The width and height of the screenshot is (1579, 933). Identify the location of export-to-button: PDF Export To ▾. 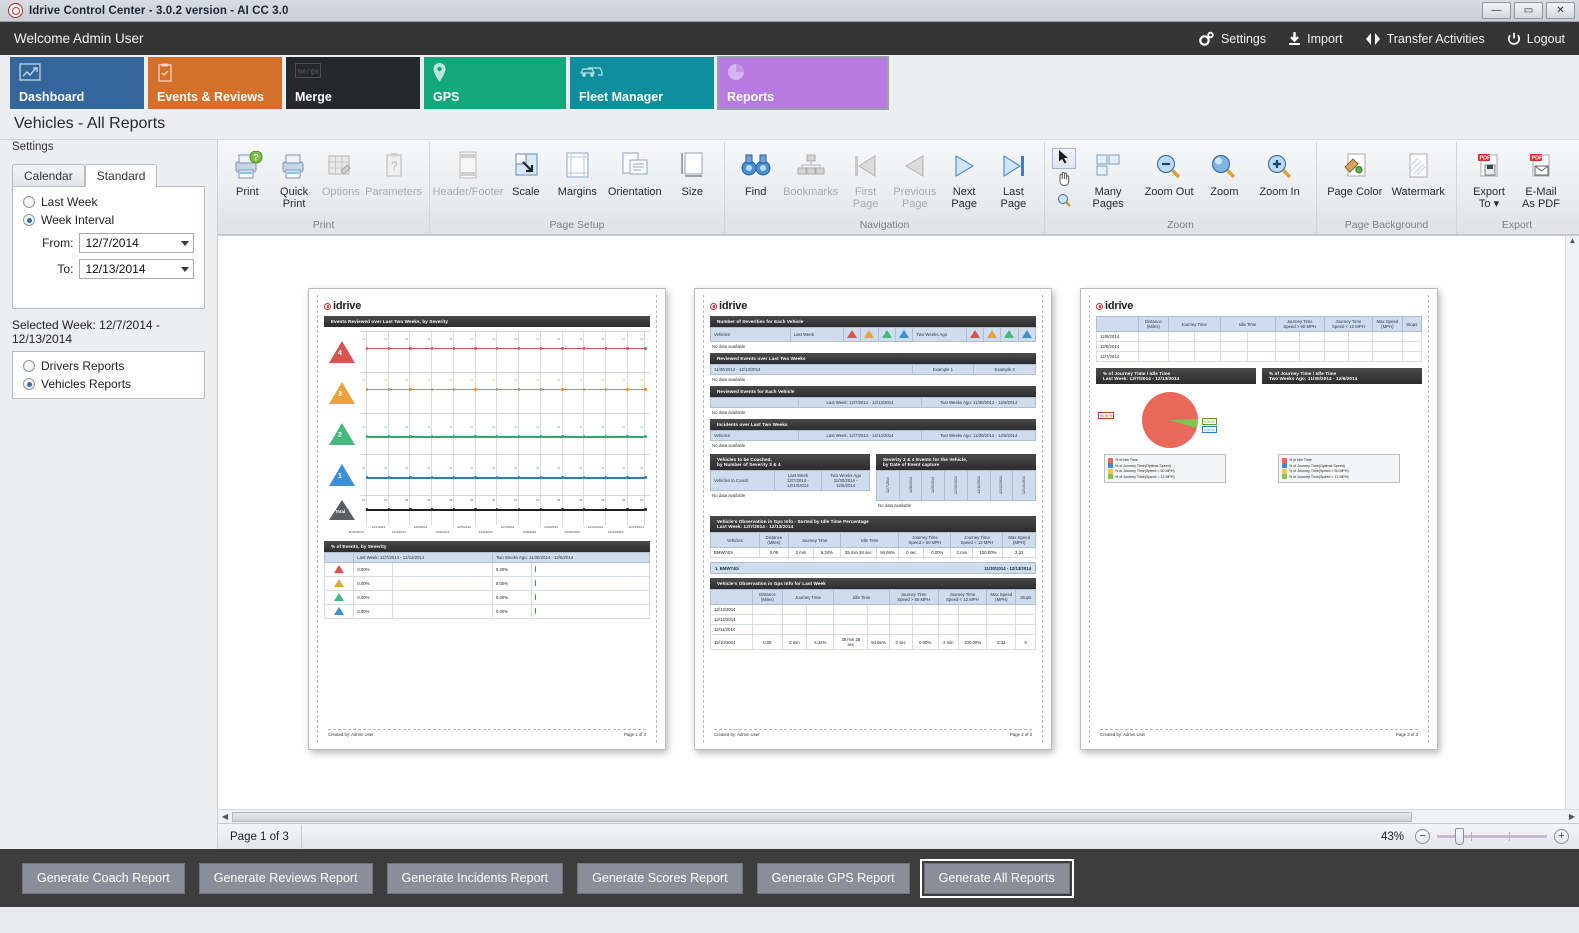
(1489, 179).